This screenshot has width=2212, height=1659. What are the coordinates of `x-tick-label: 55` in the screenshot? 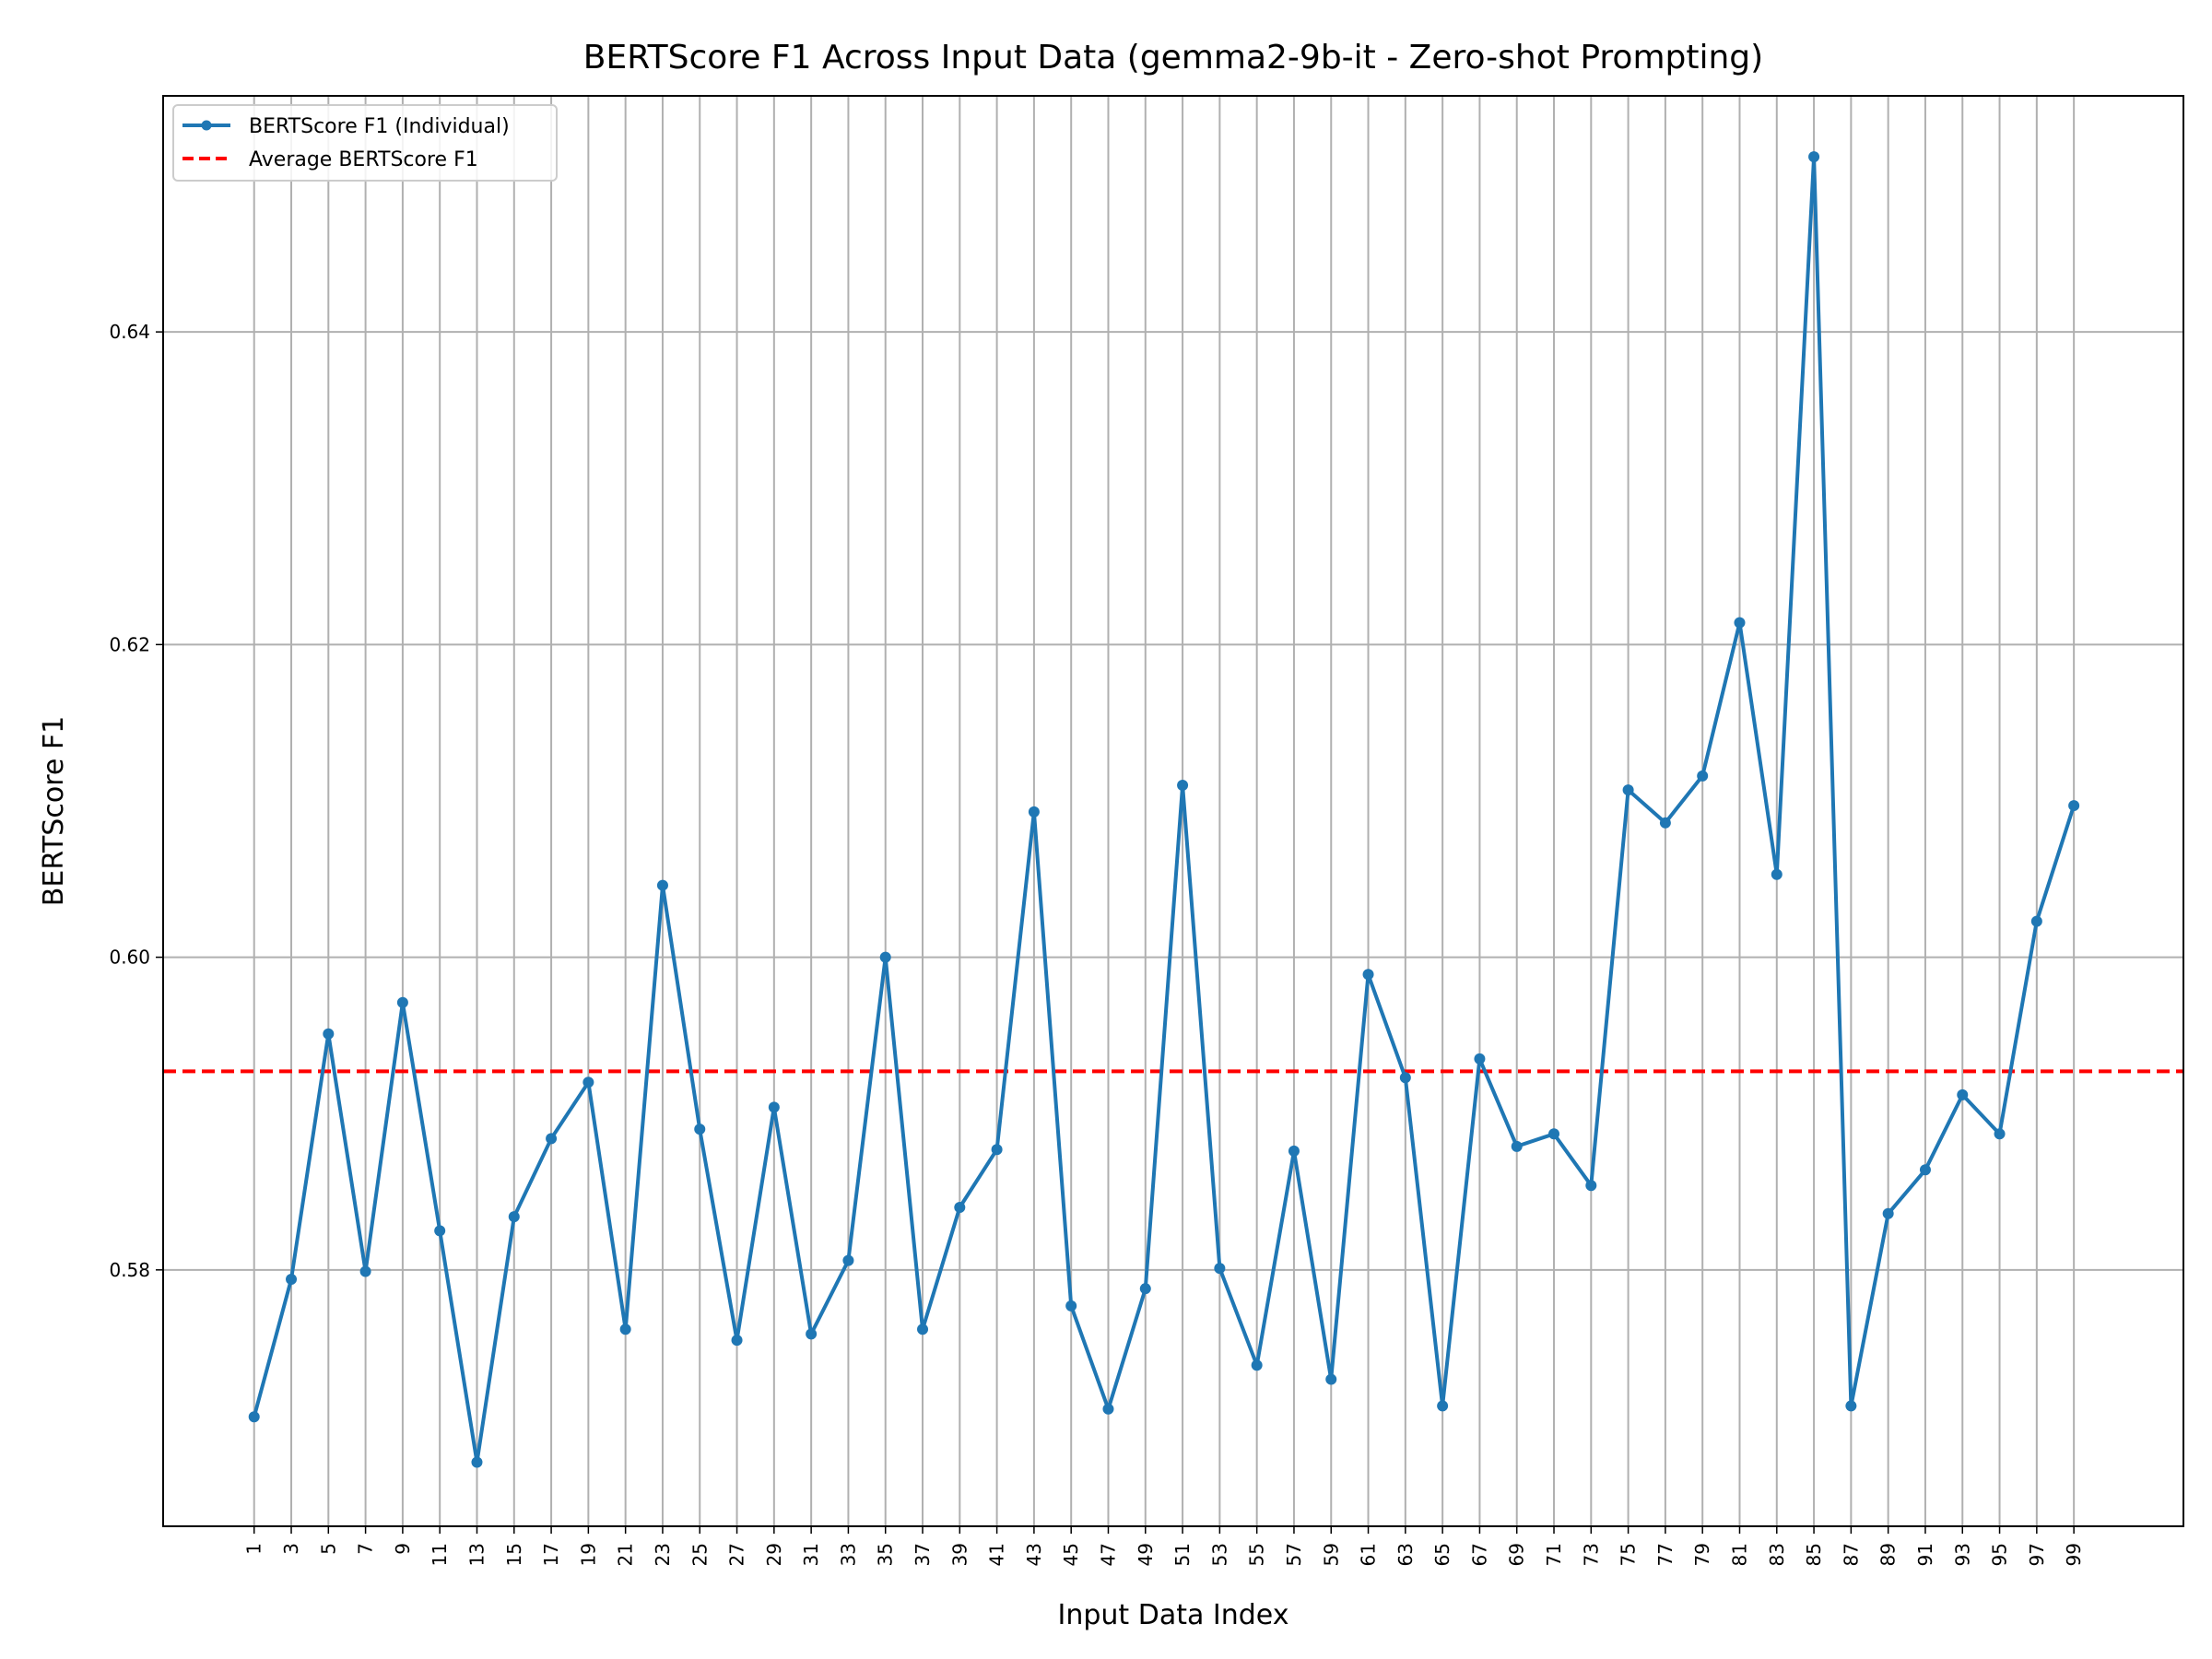 It's located at (1257, 1554).